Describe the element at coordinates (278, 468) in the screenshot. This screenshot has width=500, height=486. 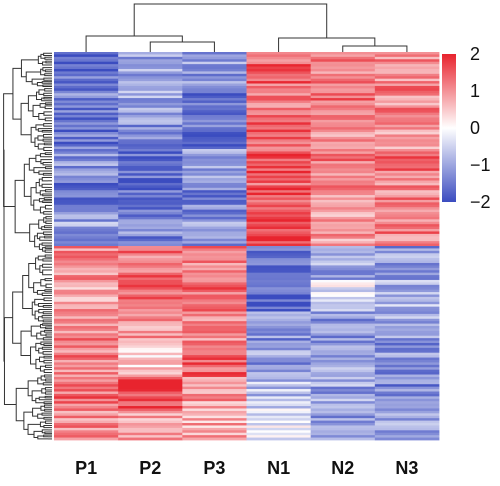
I see `column-label-n1: N1` at that location.